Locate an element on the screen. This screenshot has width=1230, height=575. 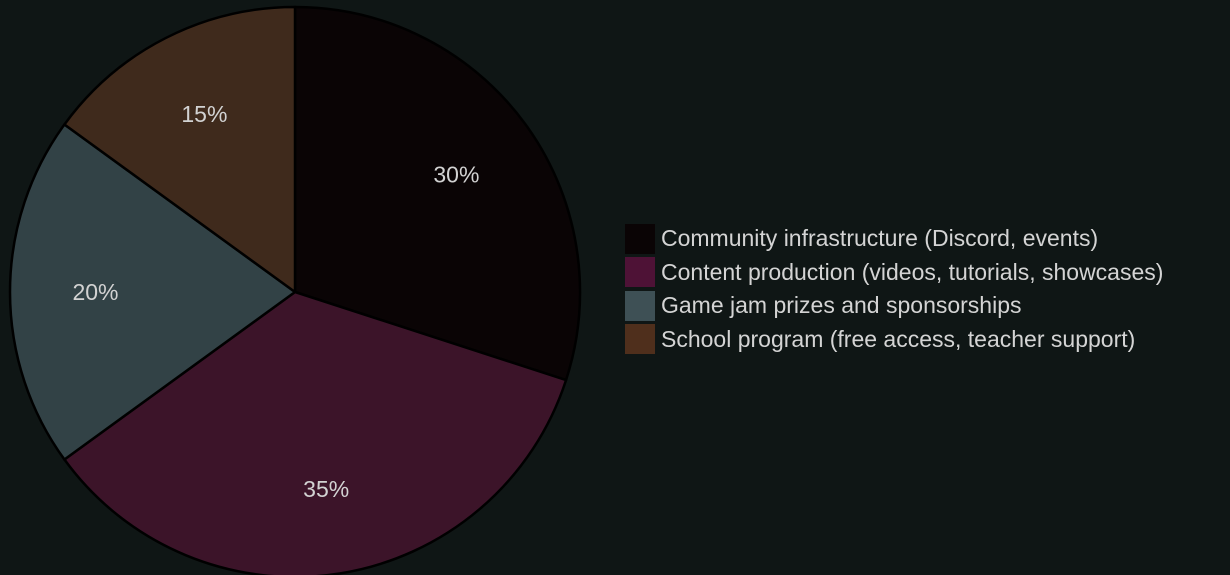
slice-percent-label: 35% is located at coordinates (326, 489).